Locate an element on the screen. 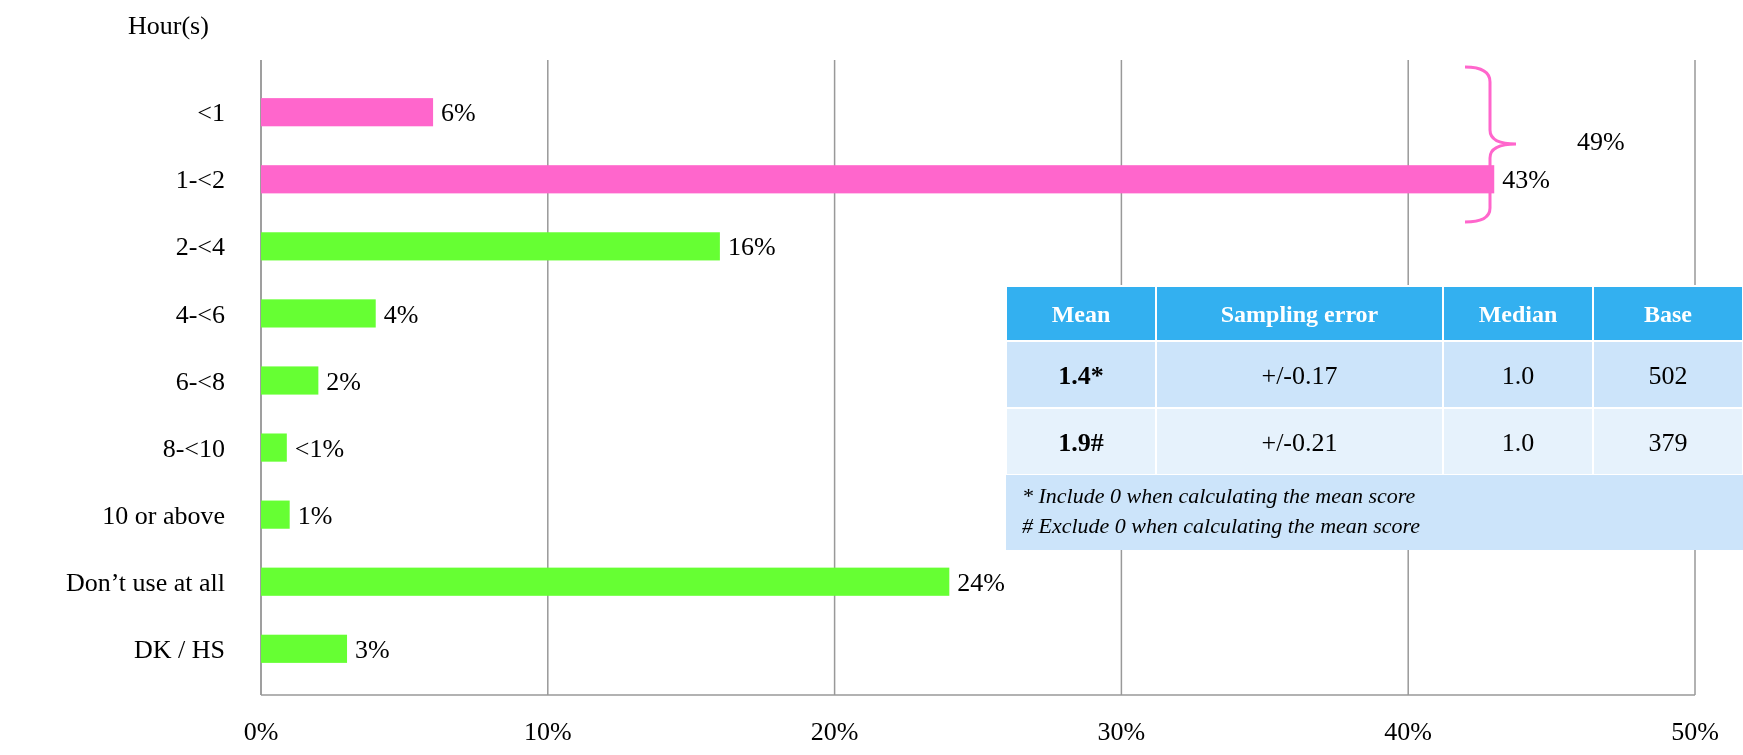 The height and width of the screenshot is (755, 1743). annotation: 379 is located at coordinates (1668, 442).